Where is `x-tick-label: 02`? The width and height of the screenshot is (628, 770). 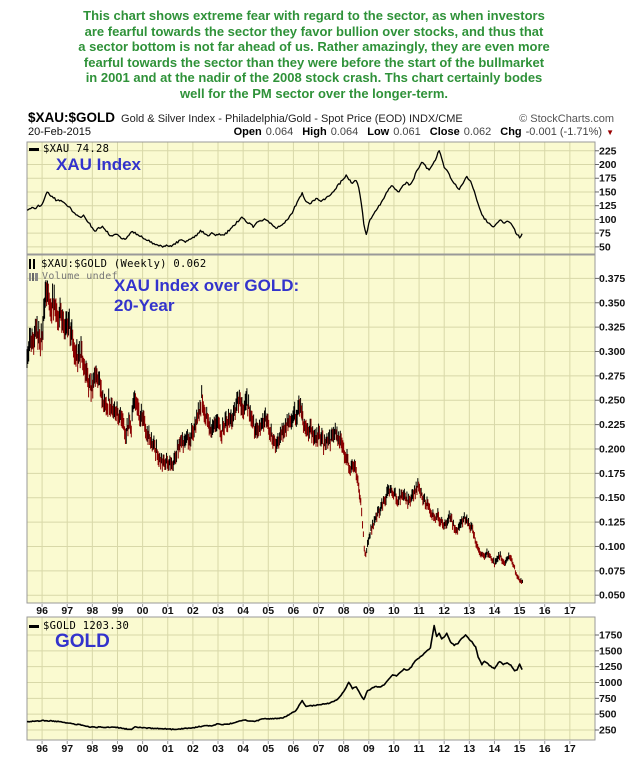
x-tick-label: 02 is located at coordinates (193, 749).